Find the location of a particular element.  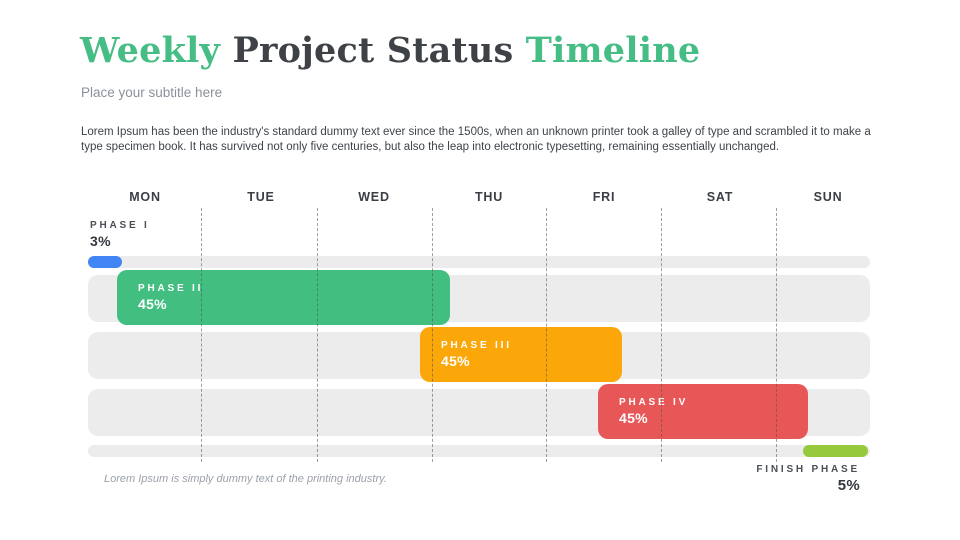

page-title: Weekly Project Status Timeline is located at coordinates (390, 50).